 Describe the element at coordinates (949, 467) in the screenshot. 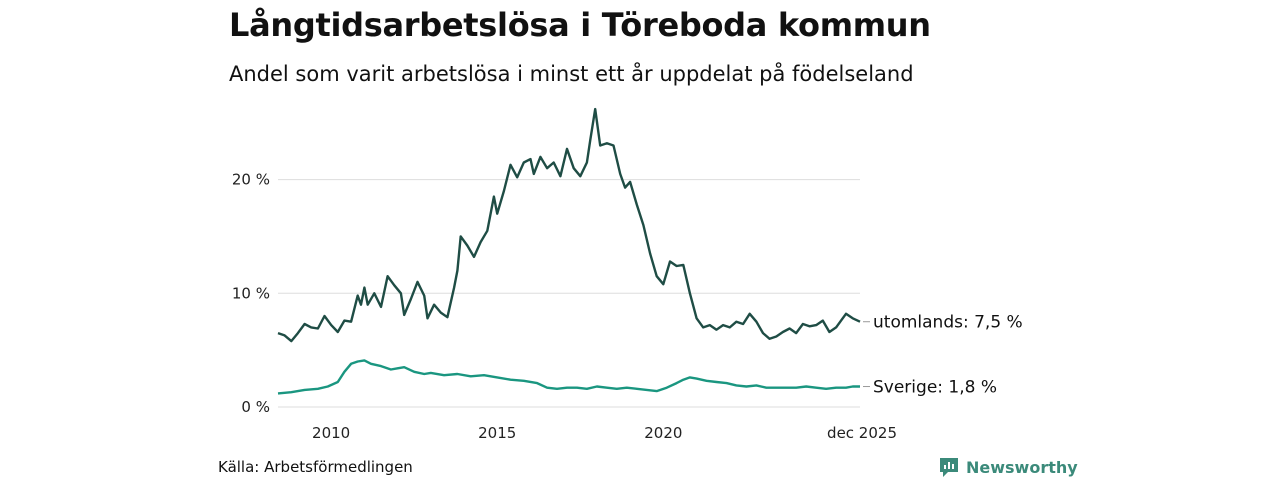

I see `newsworthy-logo-icon` at that location.